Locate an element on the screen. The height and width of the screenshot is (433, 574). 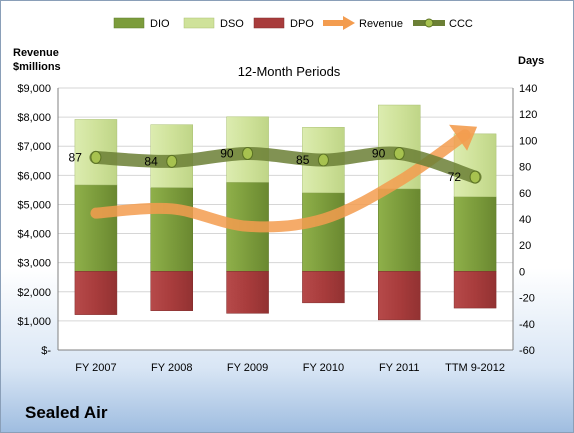
category-label: FY 2008 is located at coordinates (171, 368).